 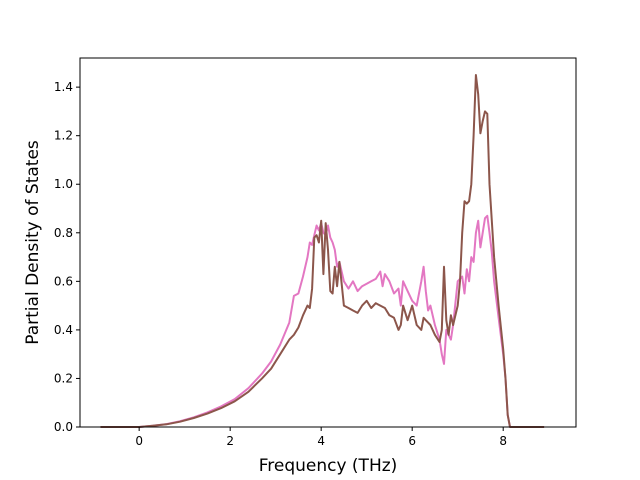 What do you see at coordinates (139, 441) in the screenshot?
I see `x-tick-label: 0` at bounding box center [139, 441].